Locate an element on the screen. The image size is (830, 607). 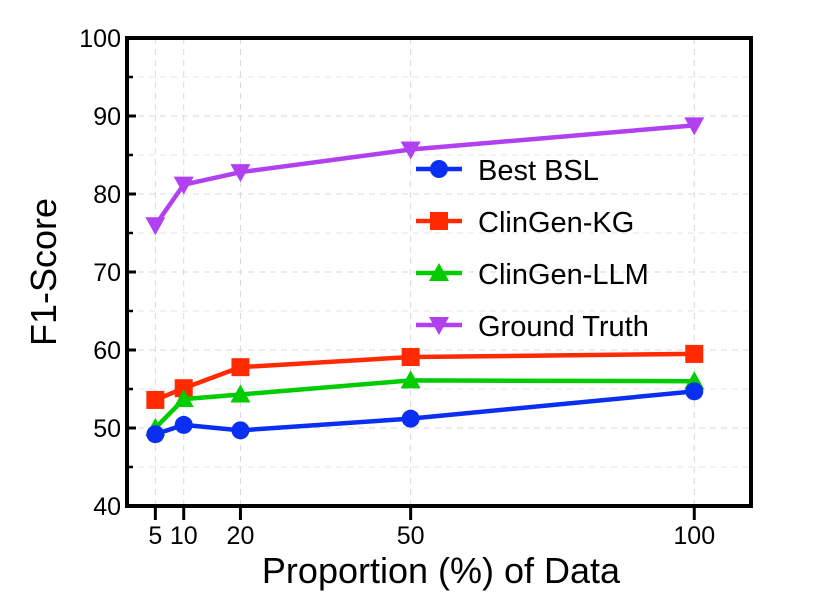
y-tick-label: 40 is located at coordinates (107, 507).